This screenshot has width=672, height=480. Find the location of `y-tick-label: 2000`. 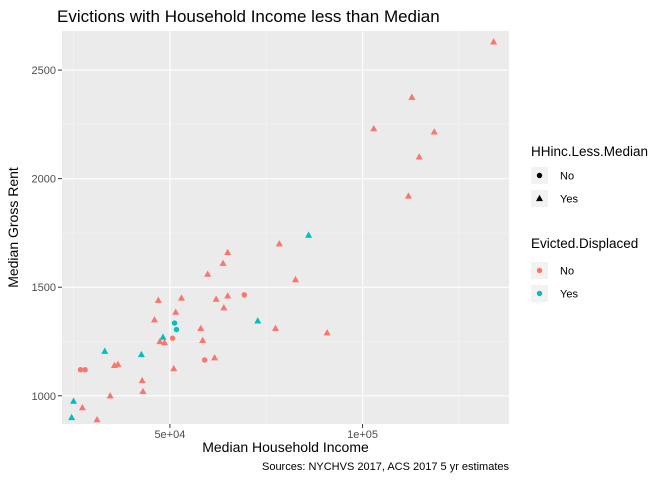

y-tick-label: 2000 is located at coordinates (44, 180).